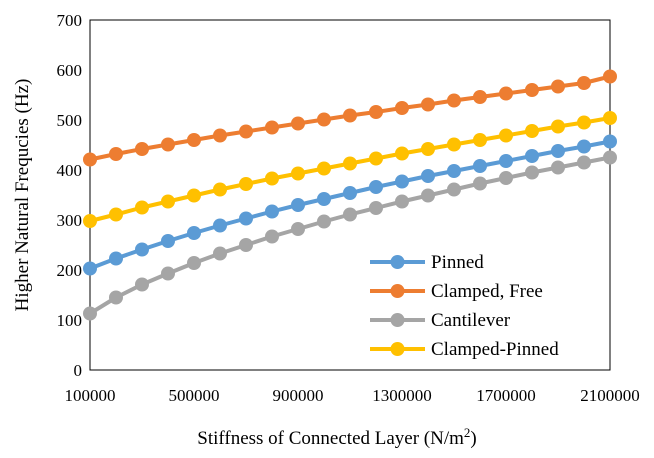 The width and height of the screenshot is (654, 458). I want to click on legend-item: Clamped, Free, so click(456, 291).